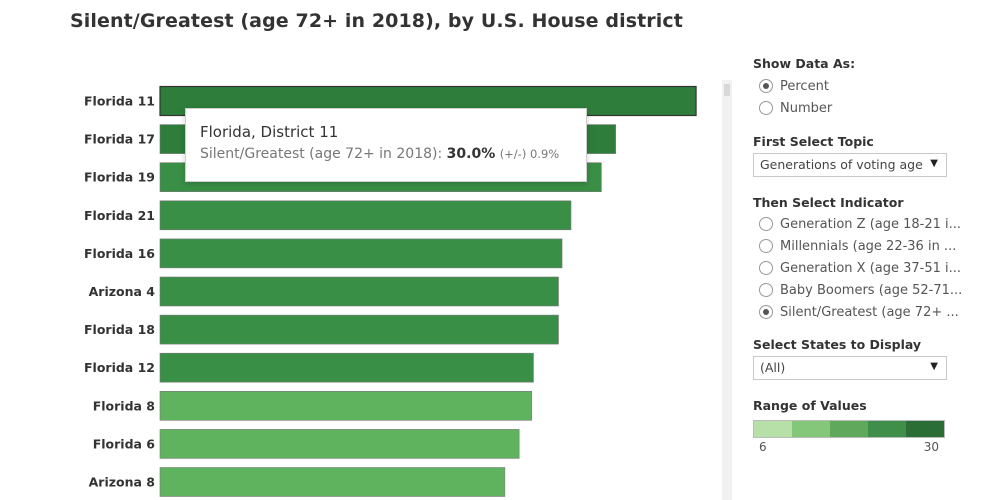 This screenshot has height=500, width=1000. Describe the element at coordinates (813, 141) in the screenshot. I see `topic-heading: First Select Topic` at that location.